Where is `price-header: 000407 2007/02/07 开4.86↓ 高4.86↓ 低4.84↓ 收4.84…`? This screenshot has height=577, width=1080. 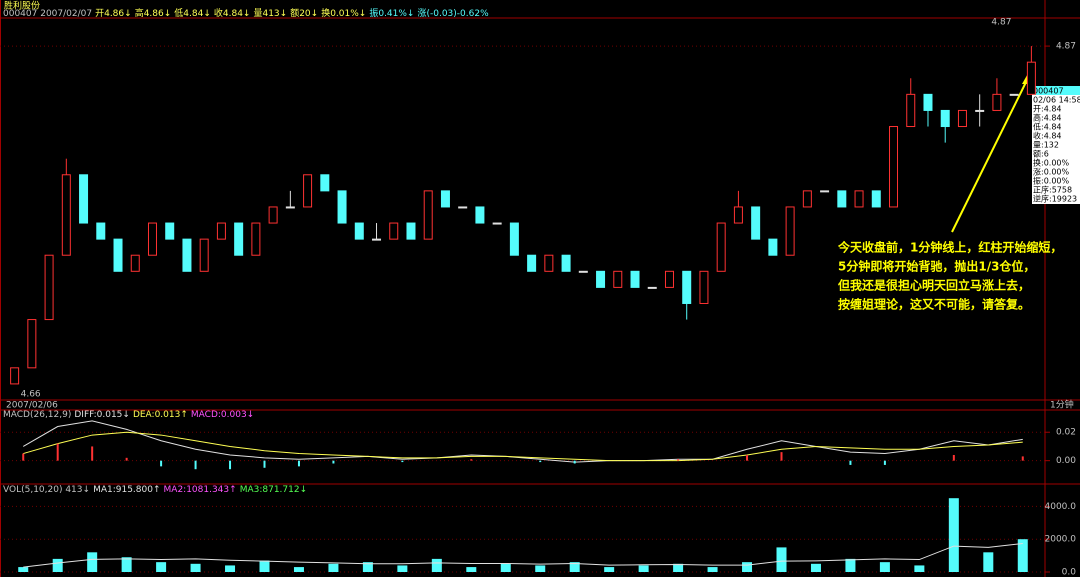 price-header: 000407 2007/02/07 开4.86↓ 高4.86↓ 低4.84↓ 收4.84… is located at coordinates (246, 13).